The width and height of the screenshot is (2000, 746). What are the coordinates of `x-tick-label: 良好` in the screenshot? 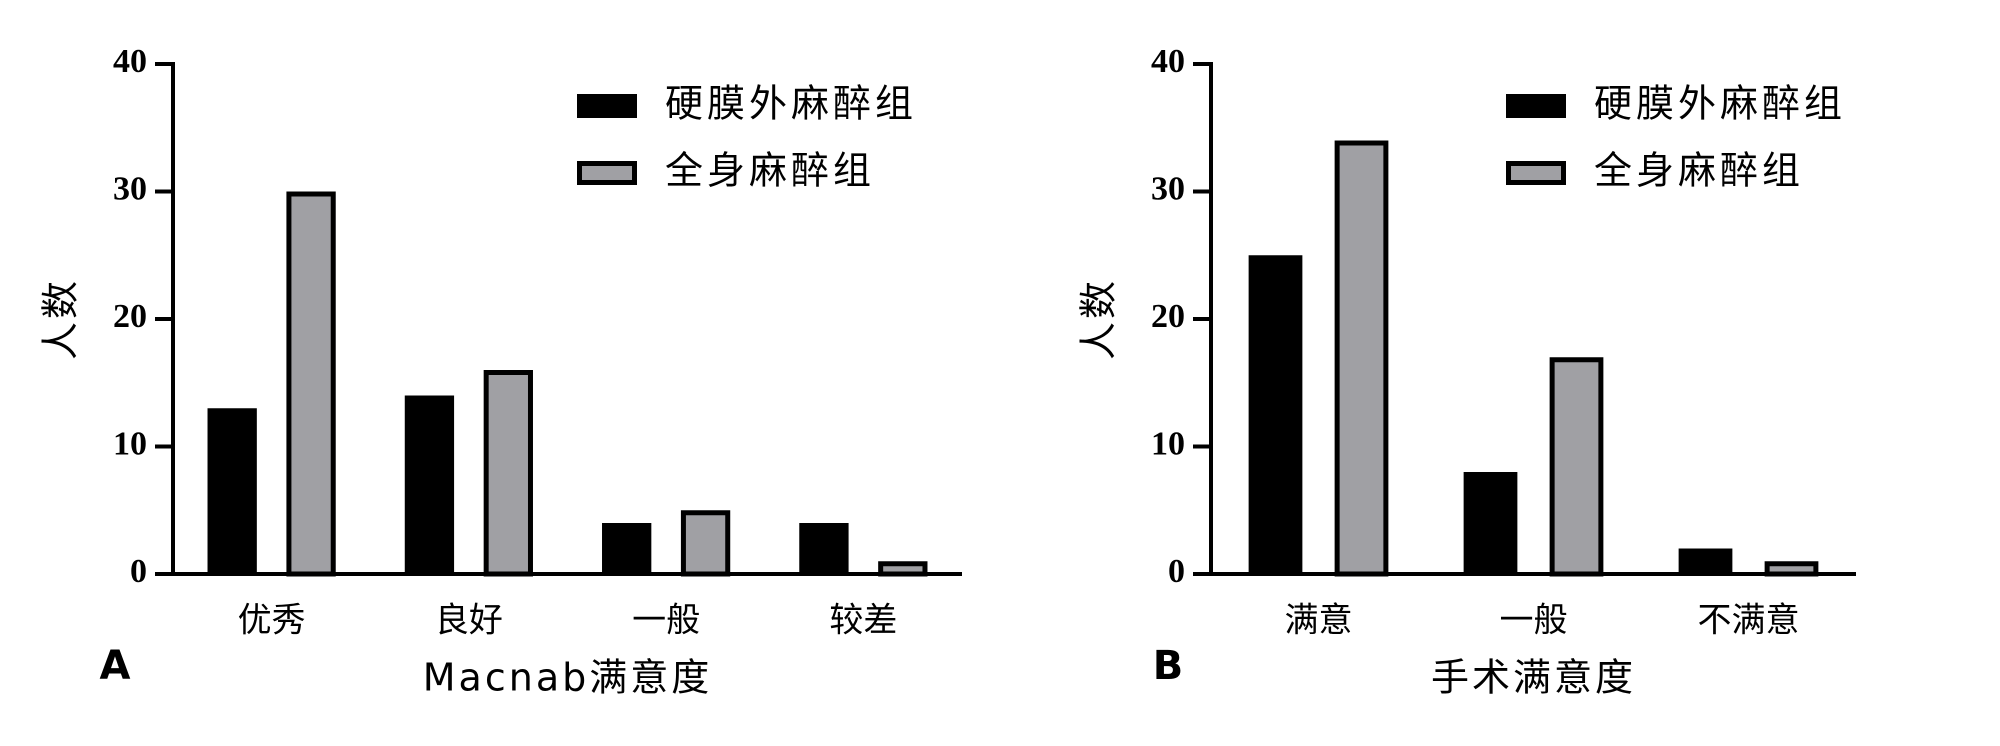 It's located at (469, 621).